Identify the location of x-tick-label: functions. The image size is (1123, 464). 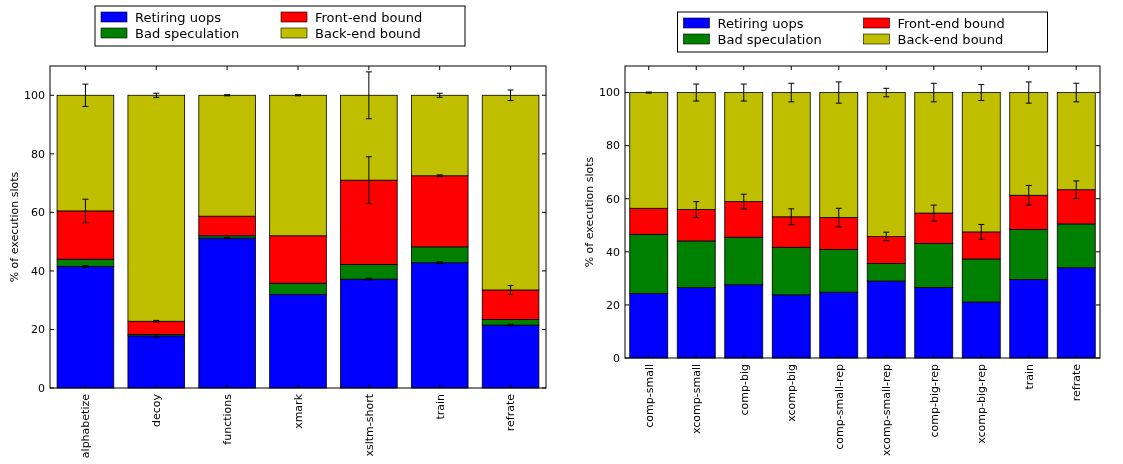
(227, 419).